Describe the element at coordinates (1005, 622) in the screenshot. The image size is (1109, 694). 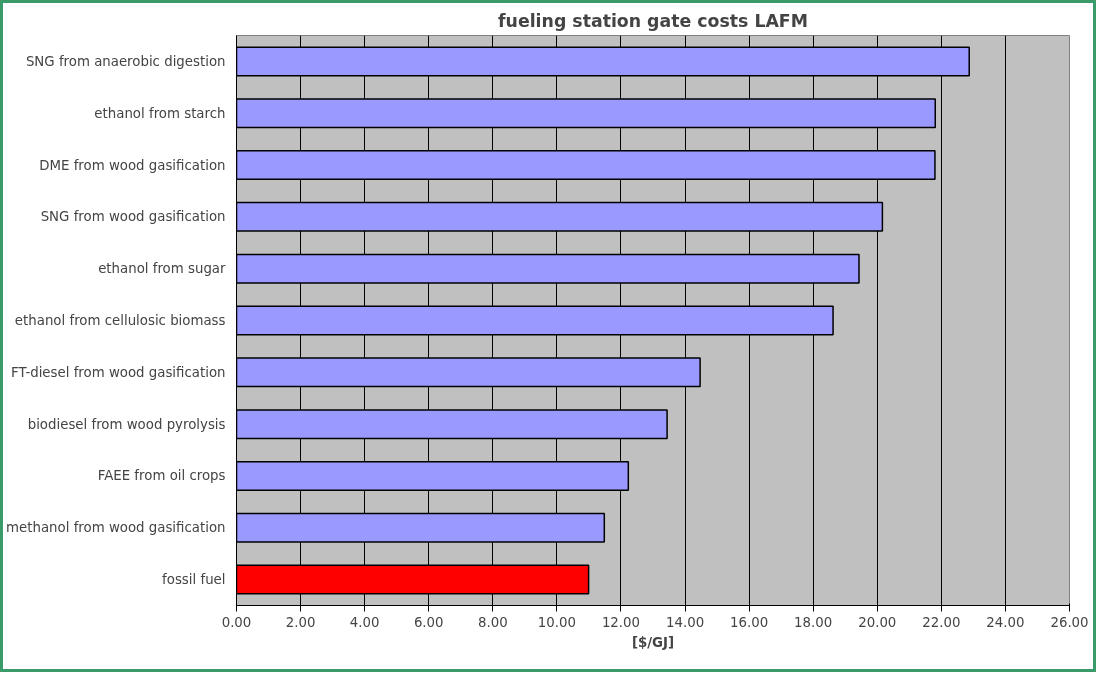
I see `x-tick-label: 24.00` at that location.